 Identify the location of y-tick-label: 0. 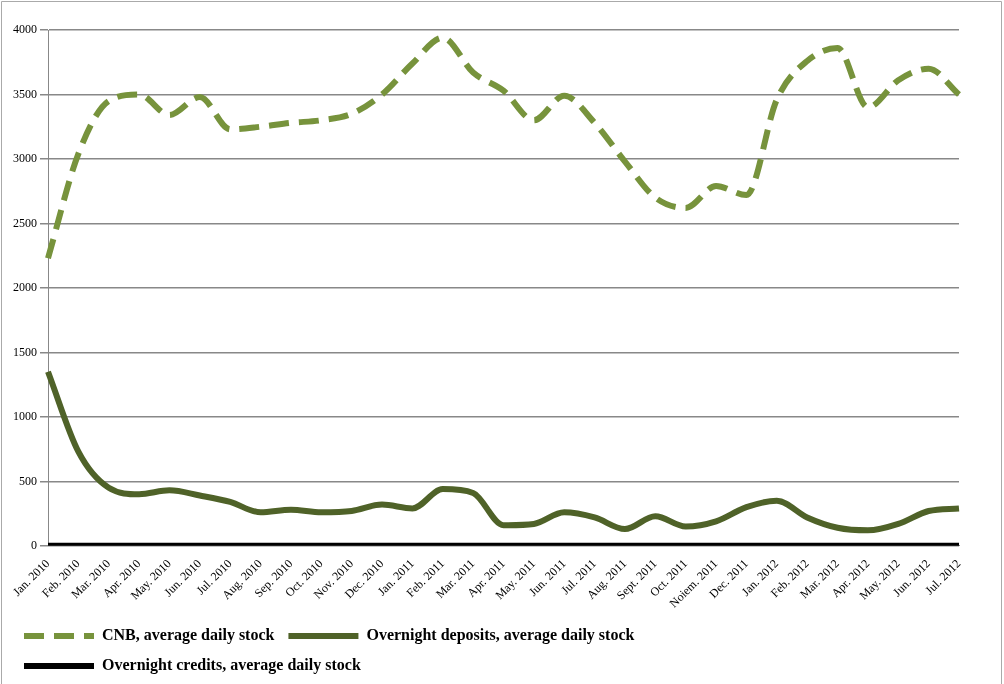
(34, 544).